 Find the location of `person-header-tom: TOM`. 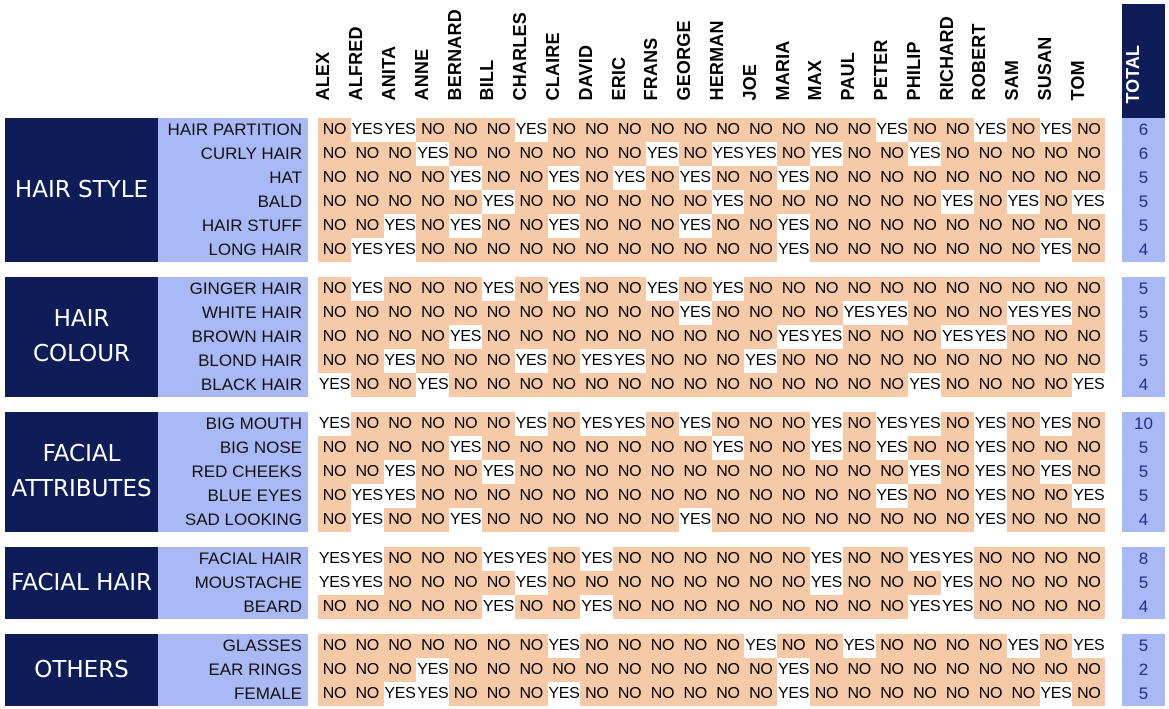

person-header-tom: TOM is located at coordinates (1086, 56).